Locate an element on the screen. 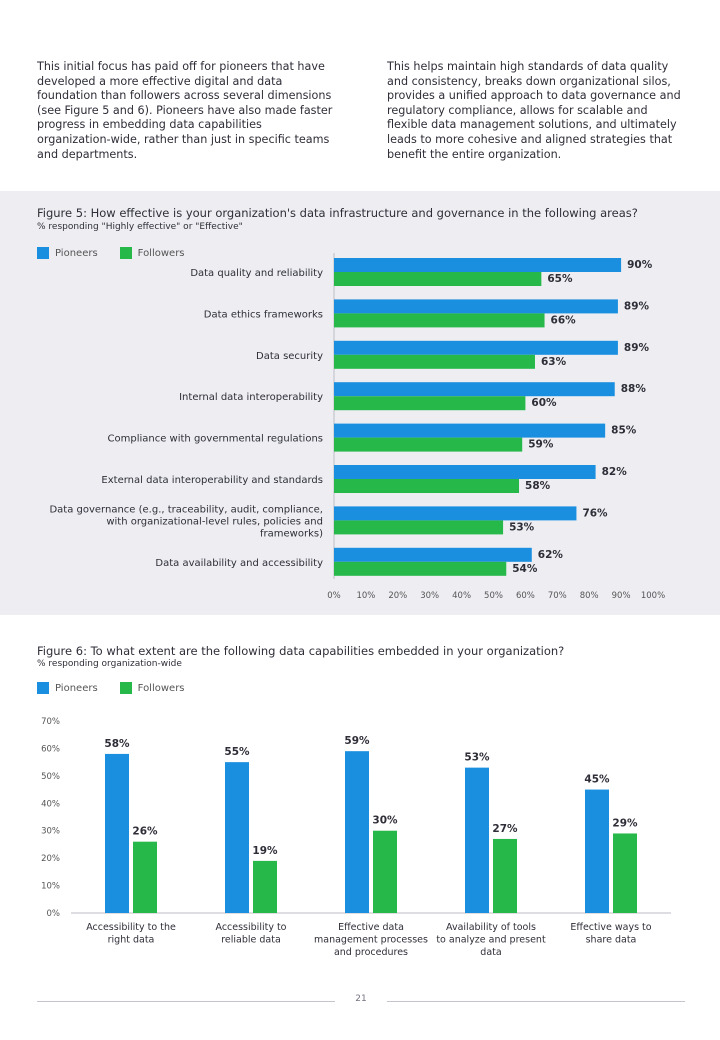  bar-followers-effective-ways-to-share-data is located at coordinates (625, 873).